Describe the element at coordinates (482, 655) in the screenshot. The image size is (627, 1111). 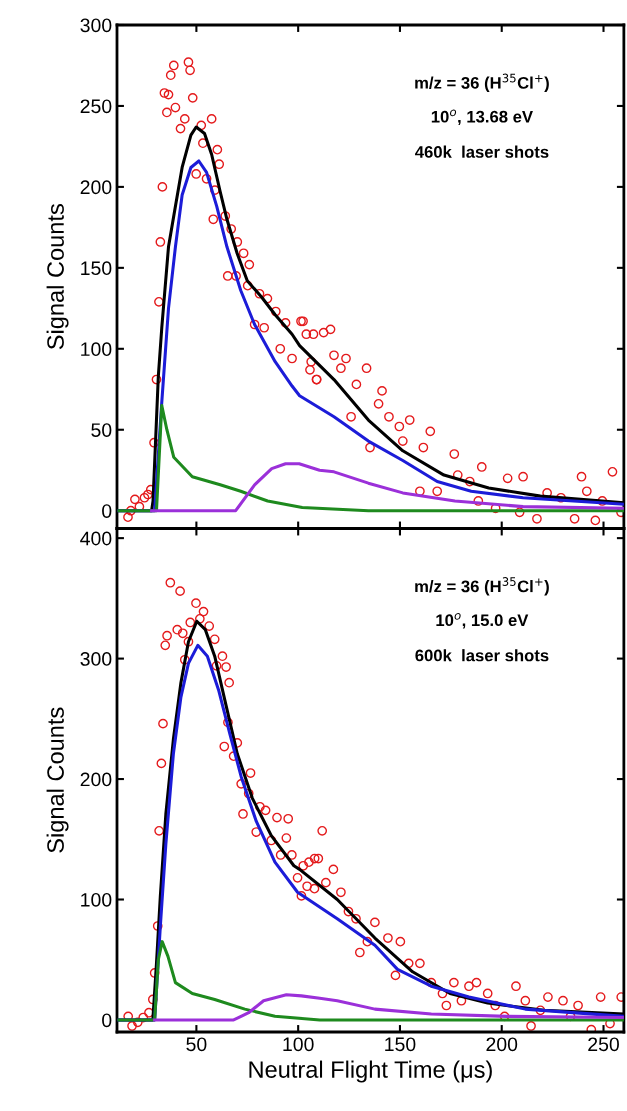
I see `annotation: 600k laser shots` at that location.